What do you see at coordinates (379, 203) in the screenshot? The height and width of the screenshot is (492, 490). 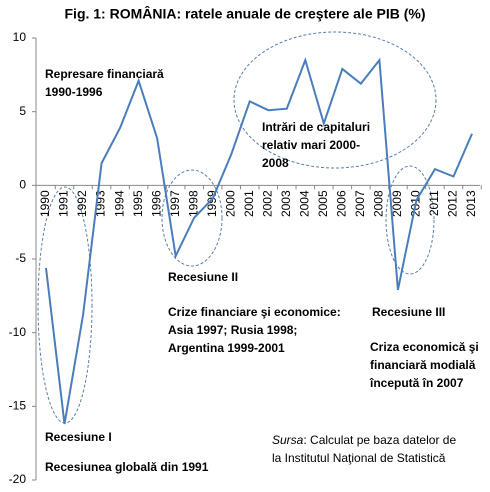 I see `x-tick-label: 2008` at bounding box center [379, 203].